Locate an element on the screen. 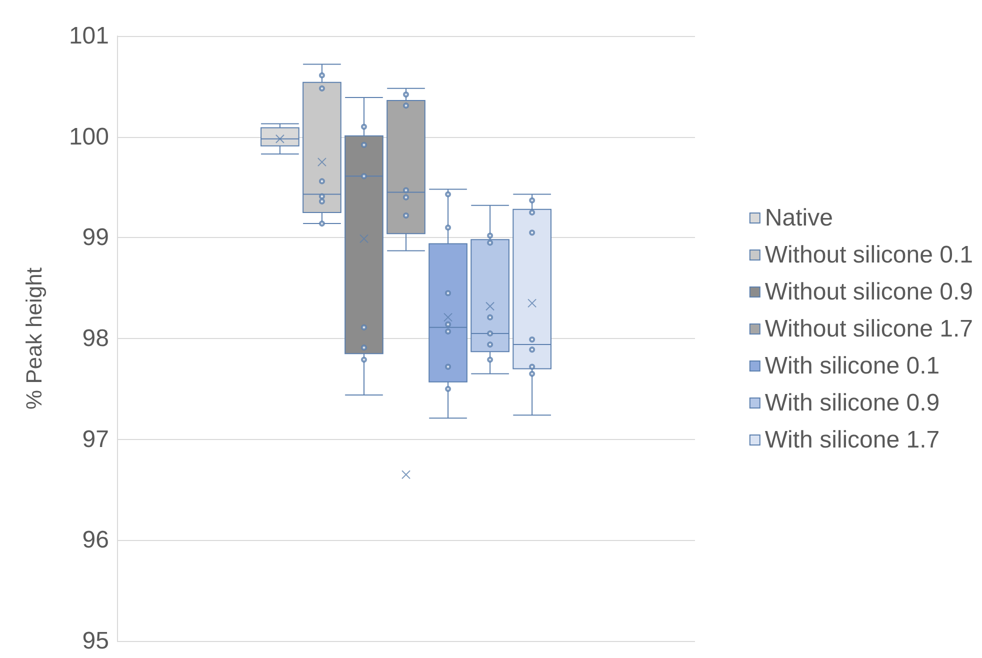  y-tick-label: 97 is located at coordinates (95, 439).